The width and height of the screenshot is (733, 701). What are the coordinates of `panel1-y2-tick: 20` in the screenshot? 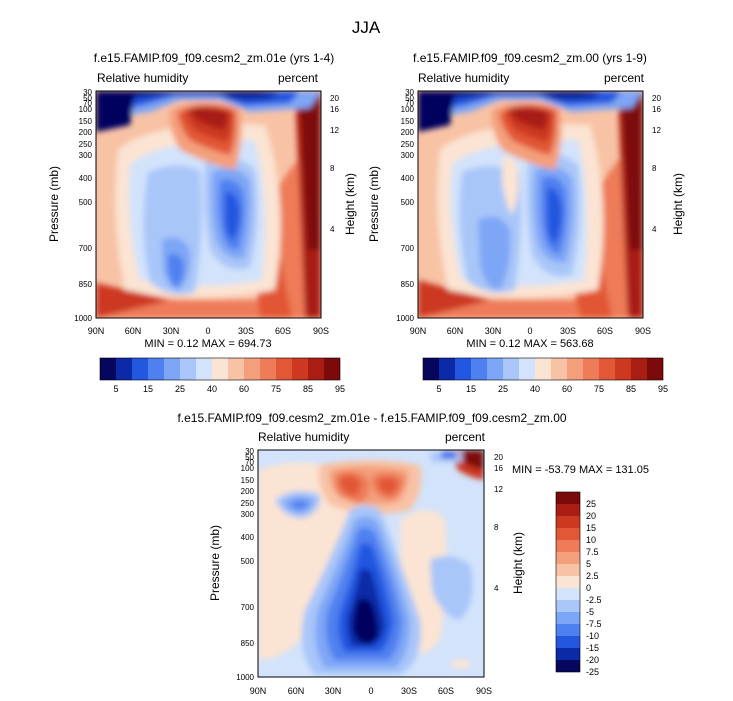 It's located at (334, 98).